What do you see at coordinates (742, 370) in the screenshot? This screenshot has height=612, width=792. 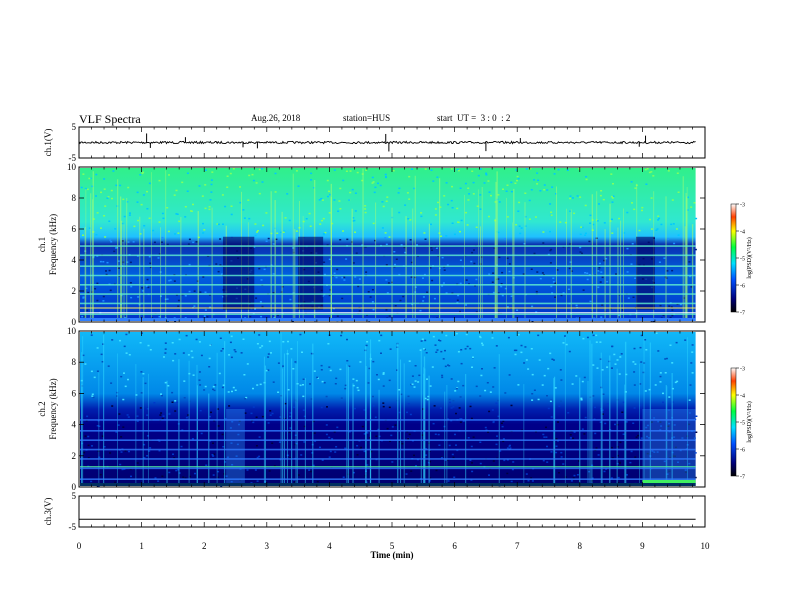 I see `ch2-spectrogram-colorbar-tick: -3` at bounding box center [742, 370].